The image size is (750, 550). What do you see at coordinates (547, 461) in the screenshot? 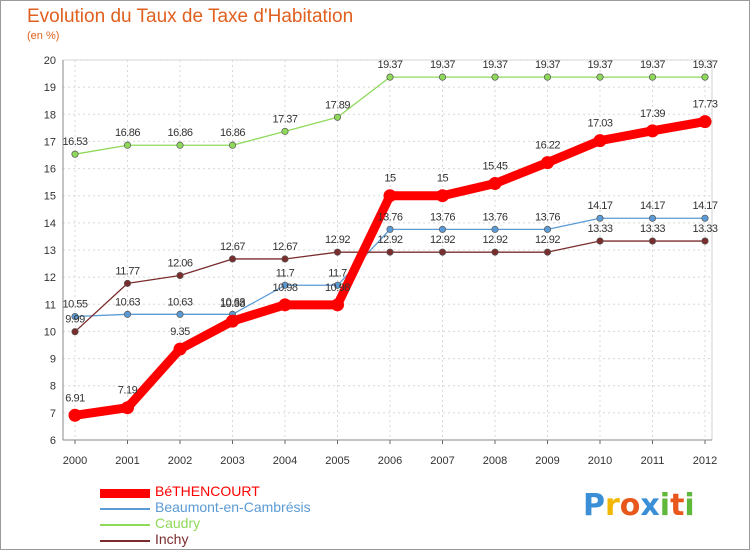
I see `x-tick-label: 2009` at bounding box center [547, 461].